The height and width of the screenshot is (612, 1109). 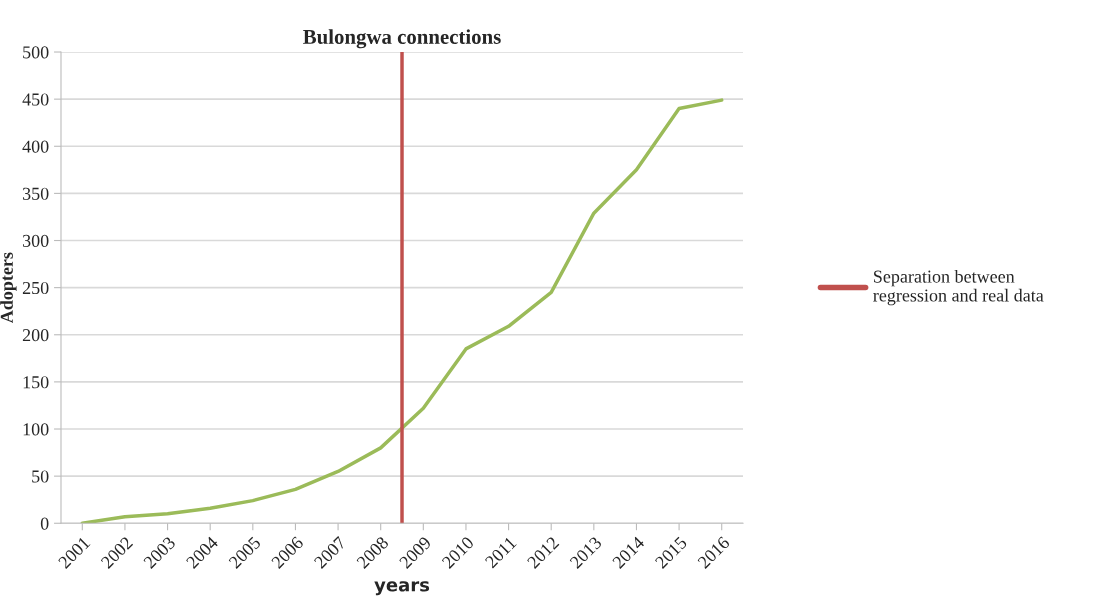 What do you see at coordinates (402, 588) in the screenshot?
I see `x-axis-title: years` at bounding box center [402, 588].